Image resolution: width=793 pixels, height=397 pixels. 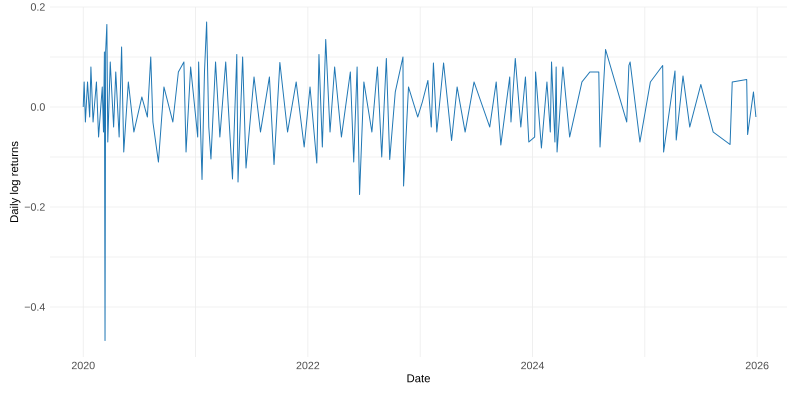 What do you see at coordinates (418, 378) in the screenshot?
I see `x-axis-title: Date` at bounding box center [418, 378].